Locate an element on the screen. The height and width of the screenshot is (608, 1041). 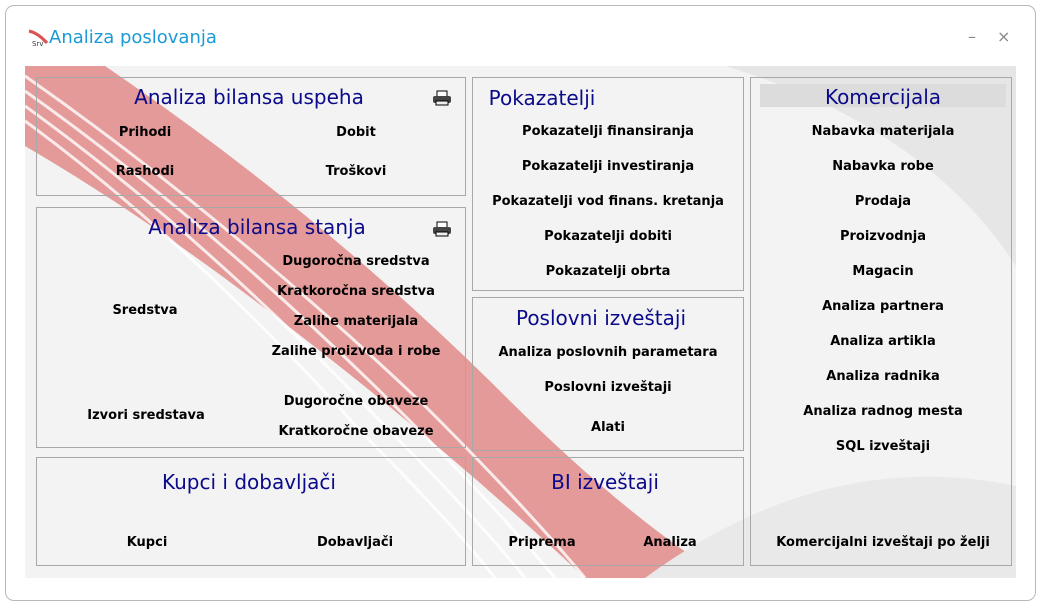
window-title: Analiza poslovanja is located at coordinates (133, 37).